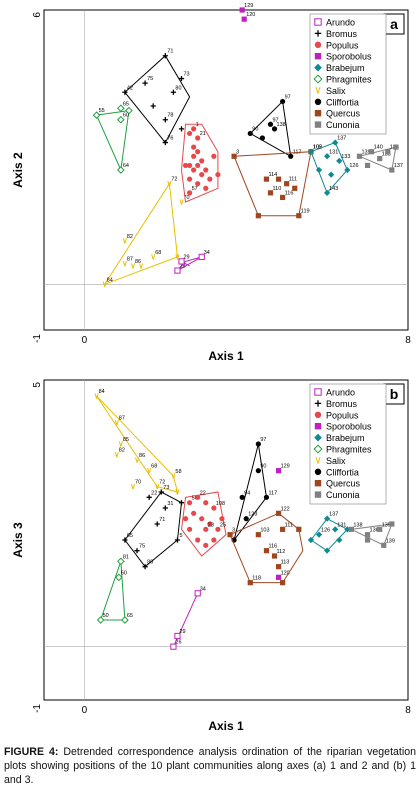 This screenshot has height=793, width=420. Describe the element at coordinates (318, 471) in the screenshot. I see `legend-icon-cliffortia` at that location.